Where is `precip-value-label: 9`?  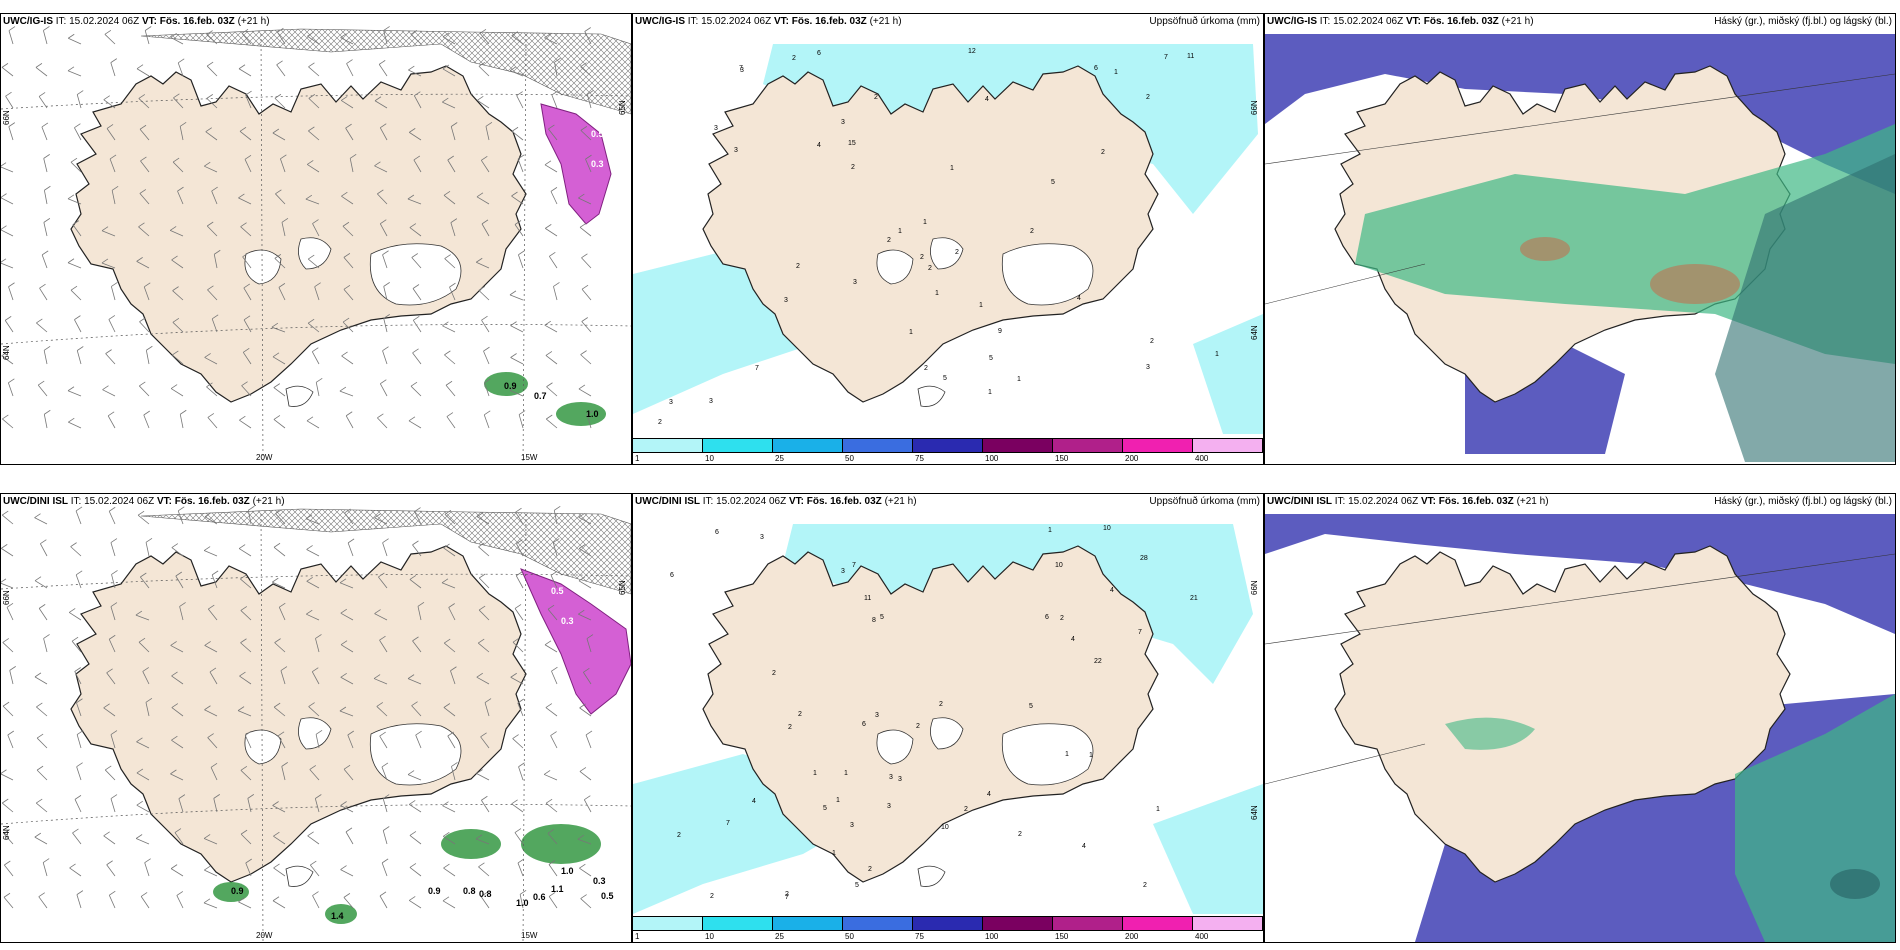 precip-value-label: 9 is located at coordinates (1000, 331).